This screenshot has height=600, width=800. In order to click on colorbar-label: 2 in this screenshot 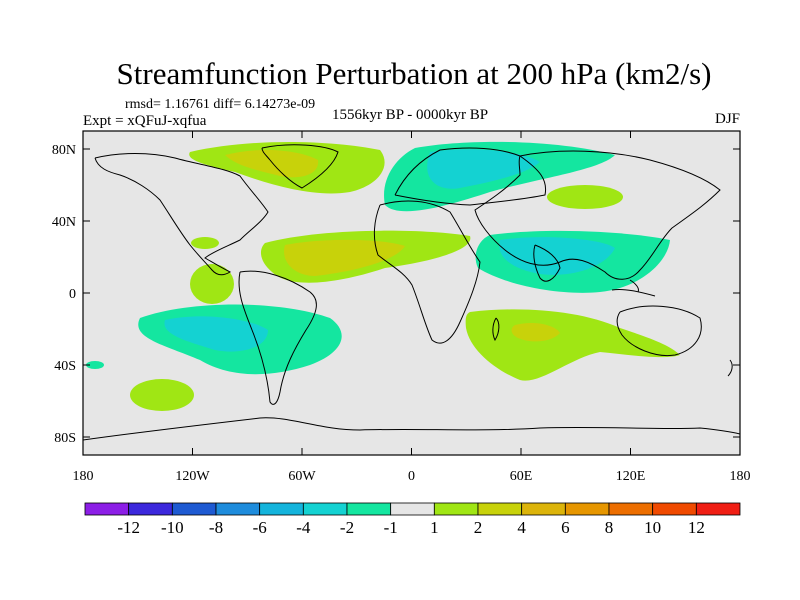, I will do `click(478, 527)`.